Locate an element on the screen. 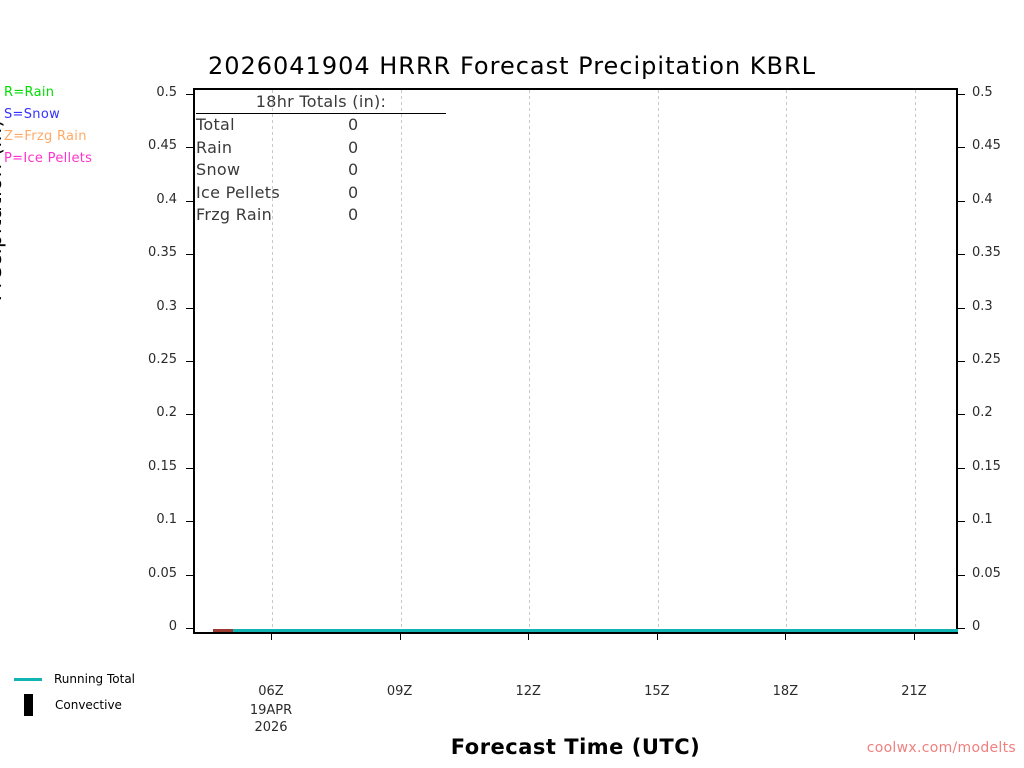 Image resolution: width=1024 pixels, height=768 pixels. x-axis-title: Forecast Time (UTC) is located at coordinates (575, 747).